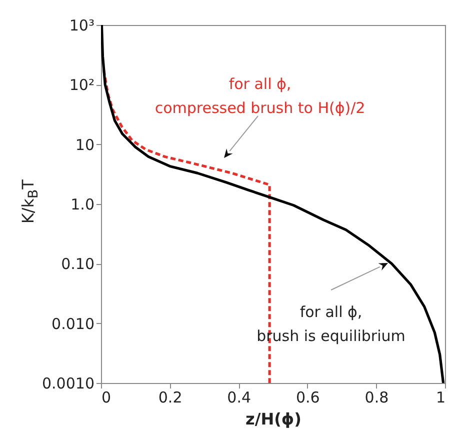 The height and width of the screenshot is (444, 459). Describe the element at coordinates (107, 397) in the screenshot. I see `x-tick-label: 0` at that location.